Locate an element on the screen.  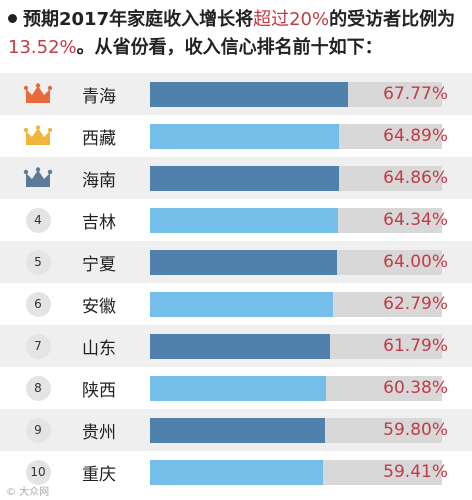
value-label: 64.34% is located at coordinates (415, 220).